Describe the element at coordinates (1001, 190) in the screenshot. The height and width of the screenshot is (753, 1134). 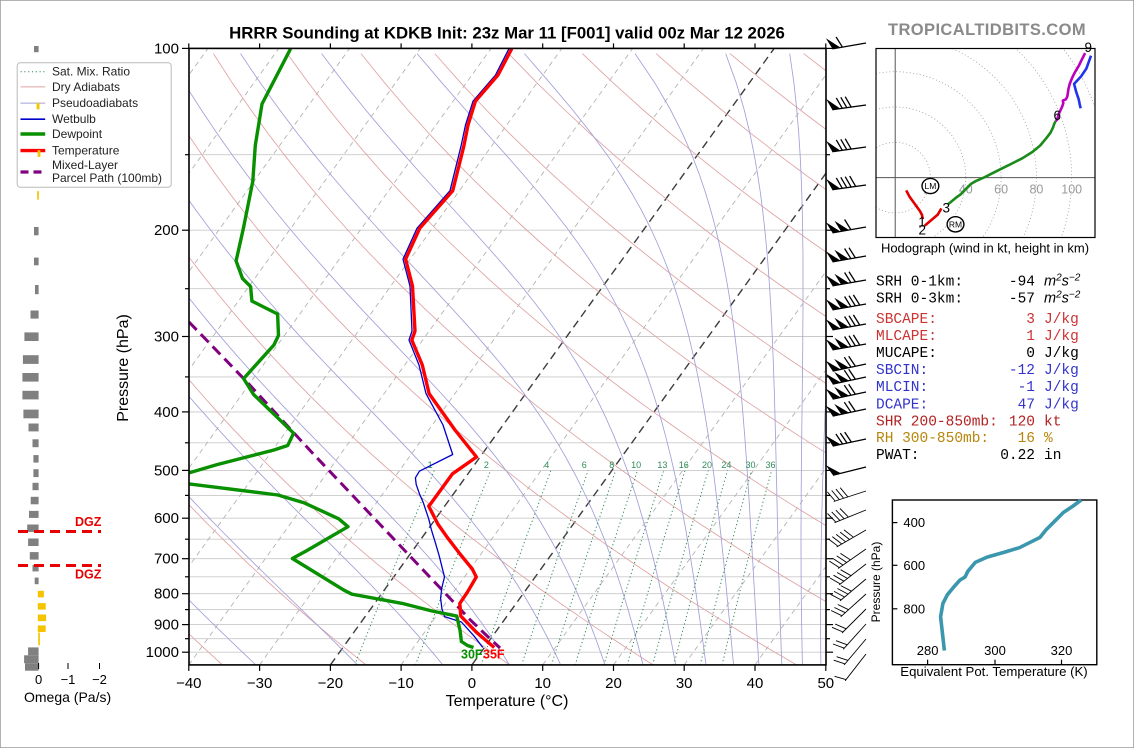
I see `svg-text: 60` at that location.